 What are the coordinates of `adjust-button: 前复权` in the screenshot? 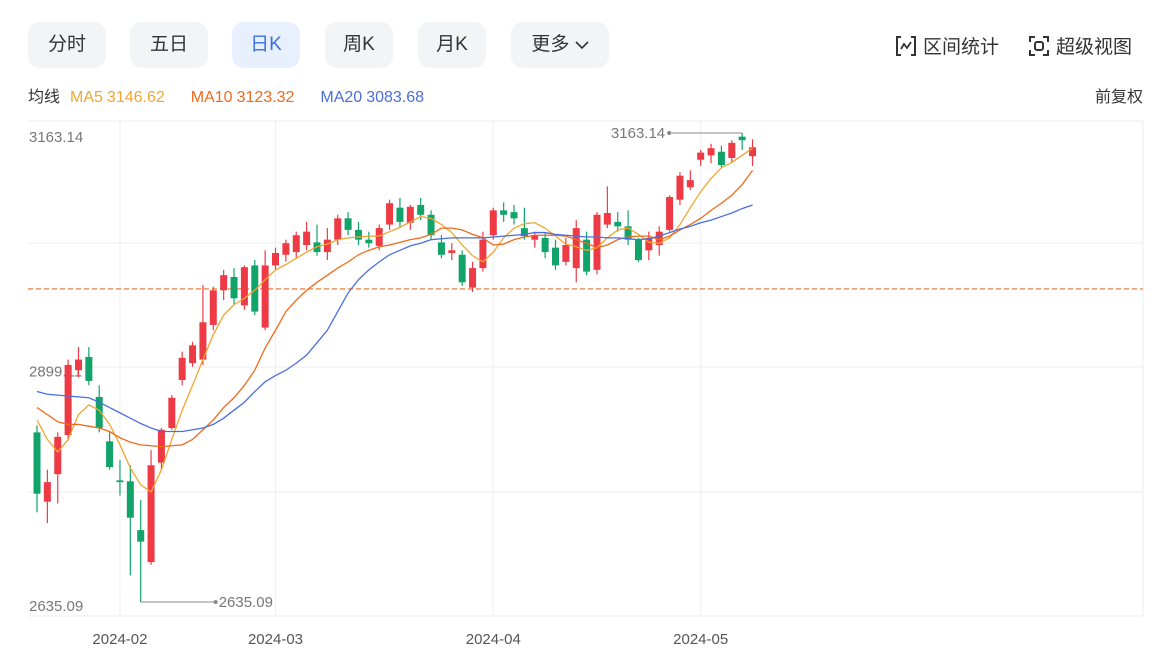 It's located at (1118, 97).